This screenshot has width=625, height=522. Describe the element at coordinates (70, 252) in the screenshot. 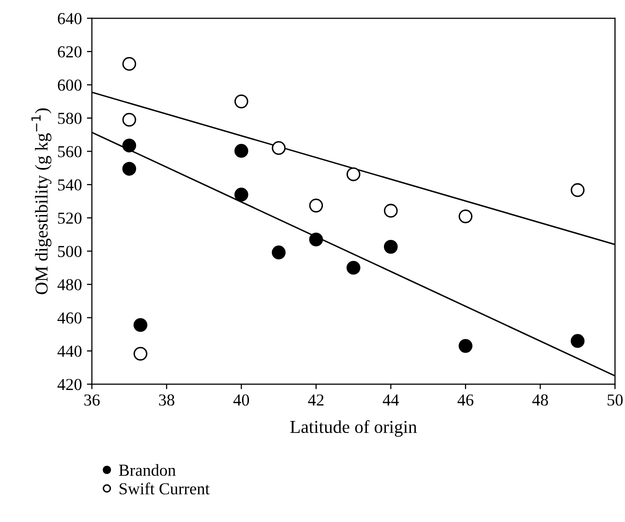

I see `y-tick-label: 500` at that location.